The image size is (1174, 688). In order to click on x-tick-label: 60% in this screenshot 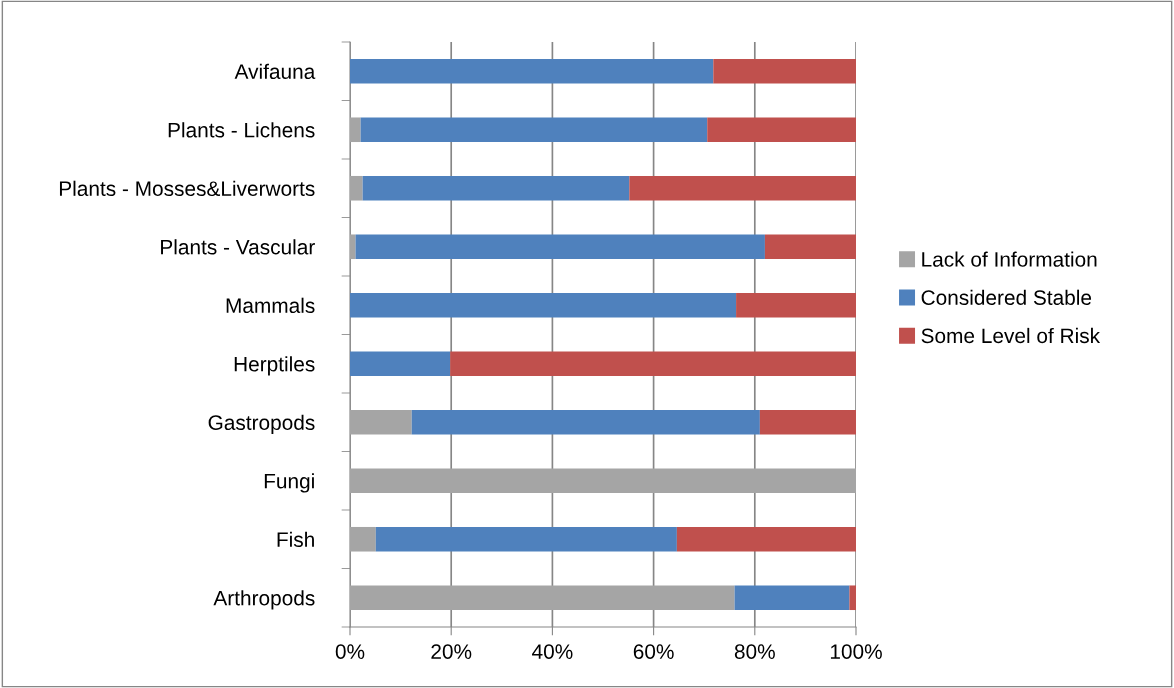, I will do `click(653, 651)`.